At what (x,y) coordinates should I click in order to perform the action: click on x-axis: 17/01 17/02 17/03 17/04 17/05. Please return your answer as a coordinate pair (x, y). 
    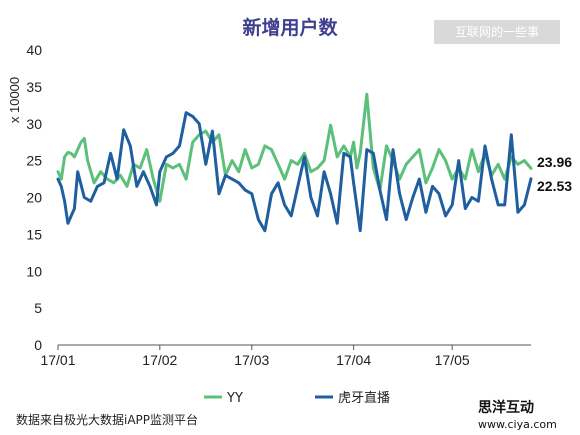
    Looking at the image, I should click on (285, 356).